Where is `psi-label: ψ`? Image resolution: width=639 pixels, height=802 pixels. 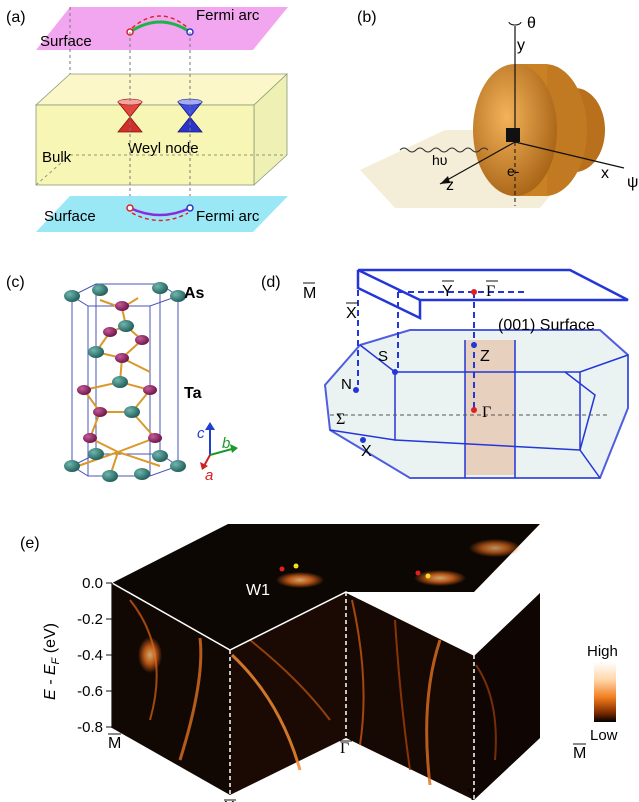 psi-label: ψ is located at coordinates (632, 182).